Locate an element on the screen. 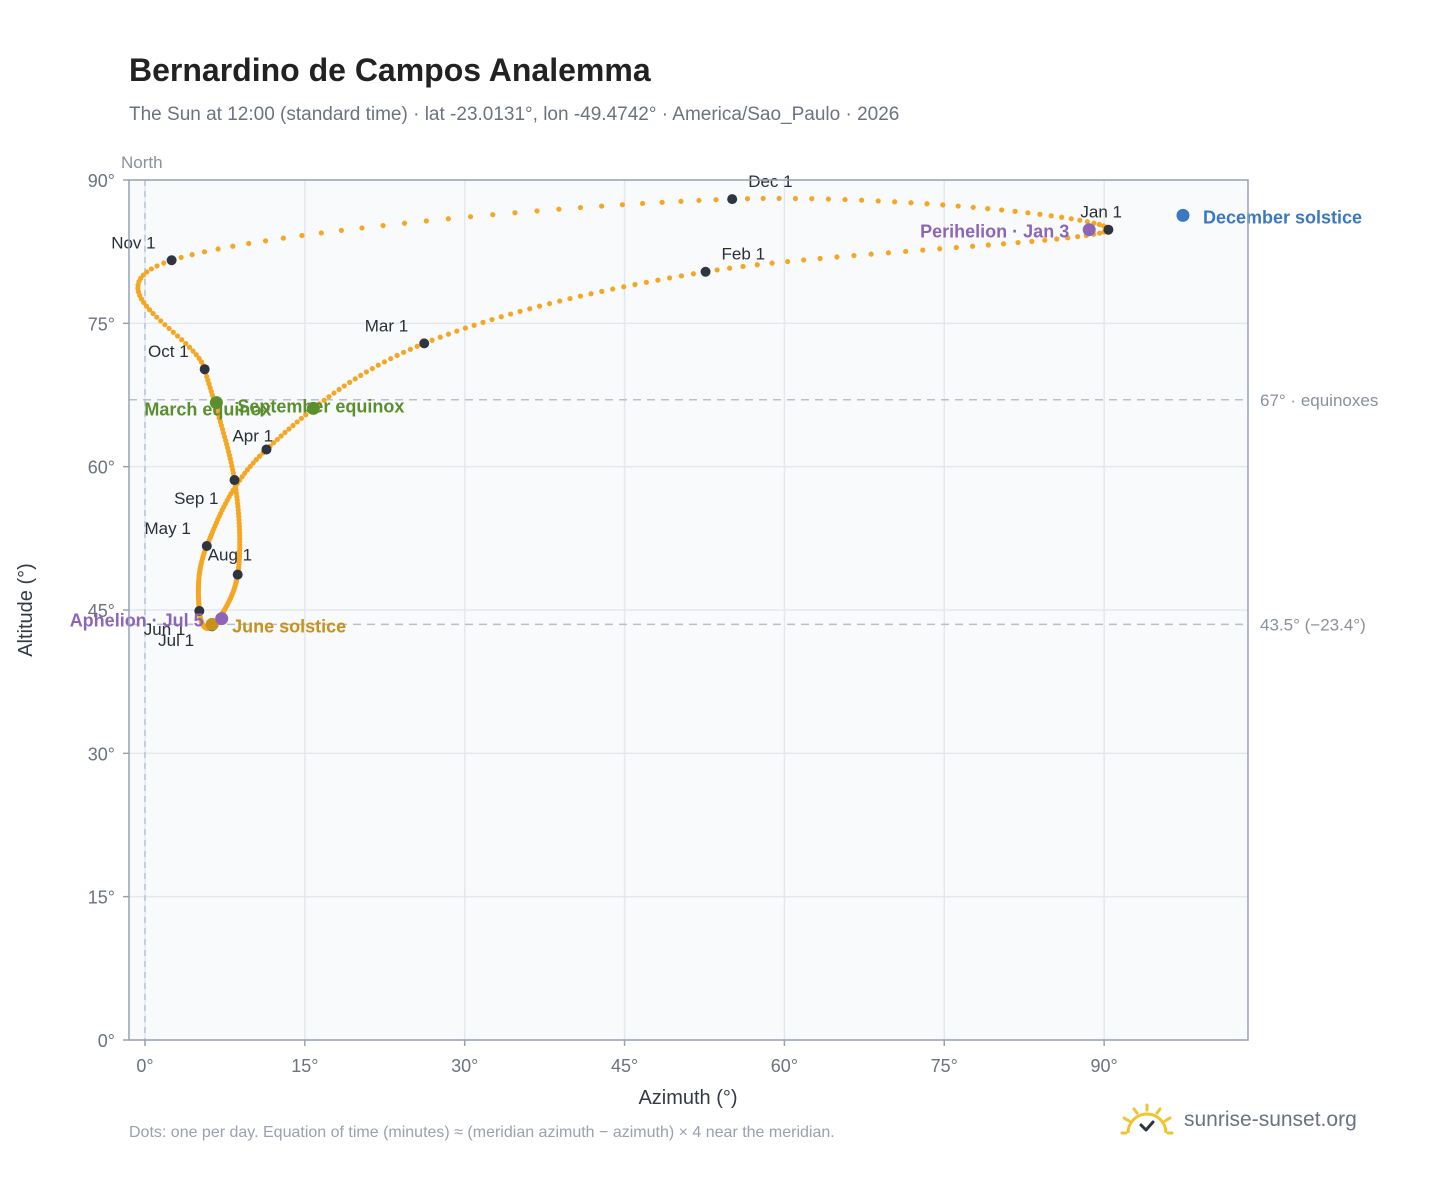 The width and height of the screenshot is (1448, 1188). north-label: North is located at coordinates (142, 162).